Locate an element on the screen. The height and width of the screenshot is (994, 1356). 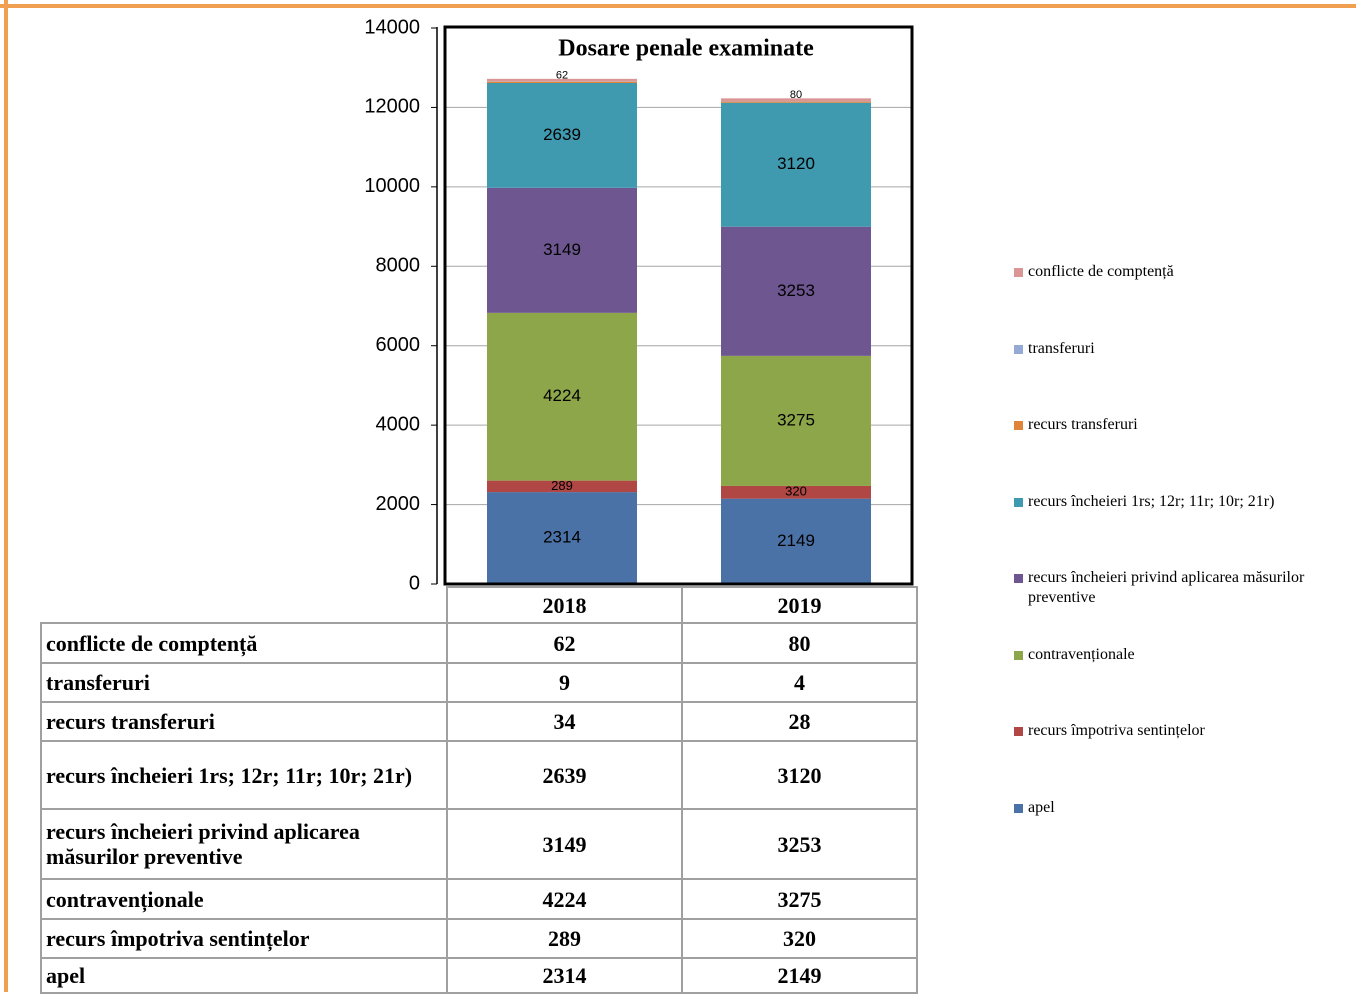
legend-label: recurs transferuri is located at coordinates (1083, 424).